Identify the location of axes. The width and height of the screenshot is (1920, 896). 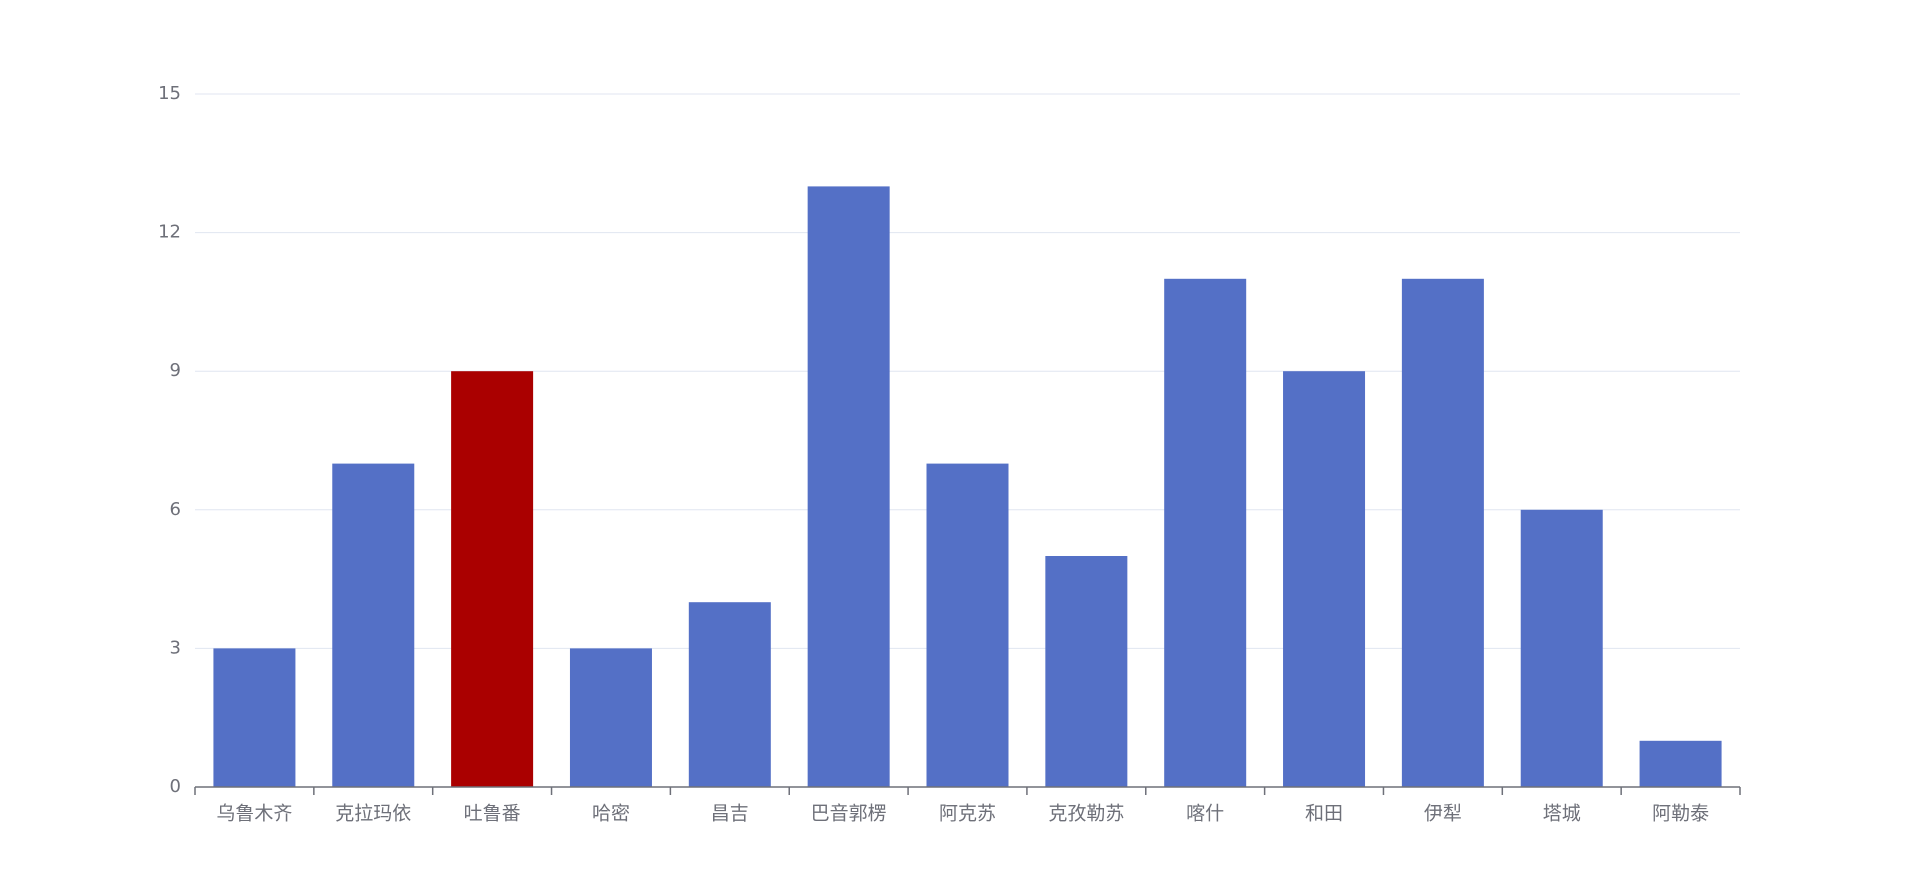
(967, 790).